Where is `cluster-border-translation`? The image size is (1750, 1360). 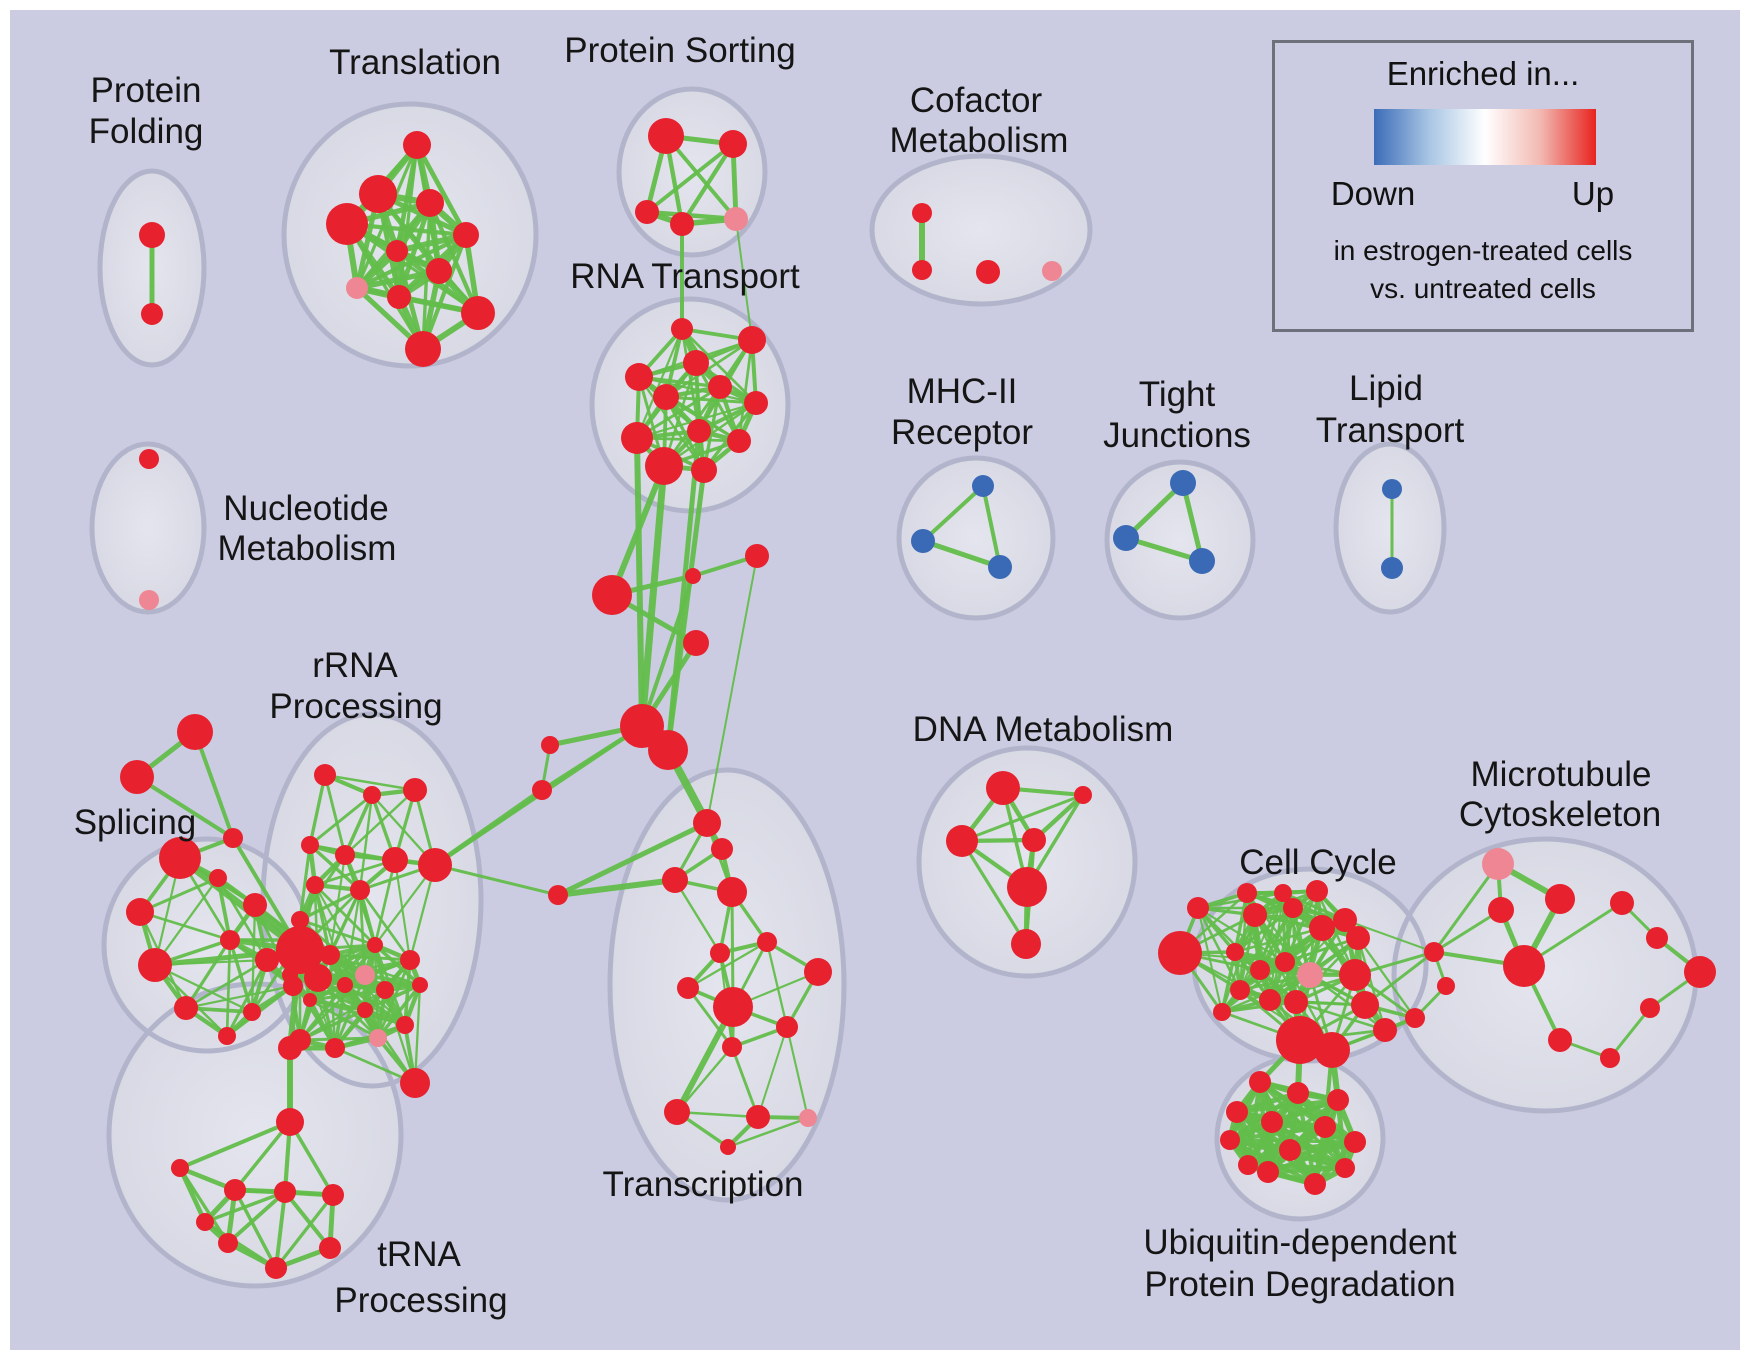 cluster-border-translation is located at coordinates (410, 235).